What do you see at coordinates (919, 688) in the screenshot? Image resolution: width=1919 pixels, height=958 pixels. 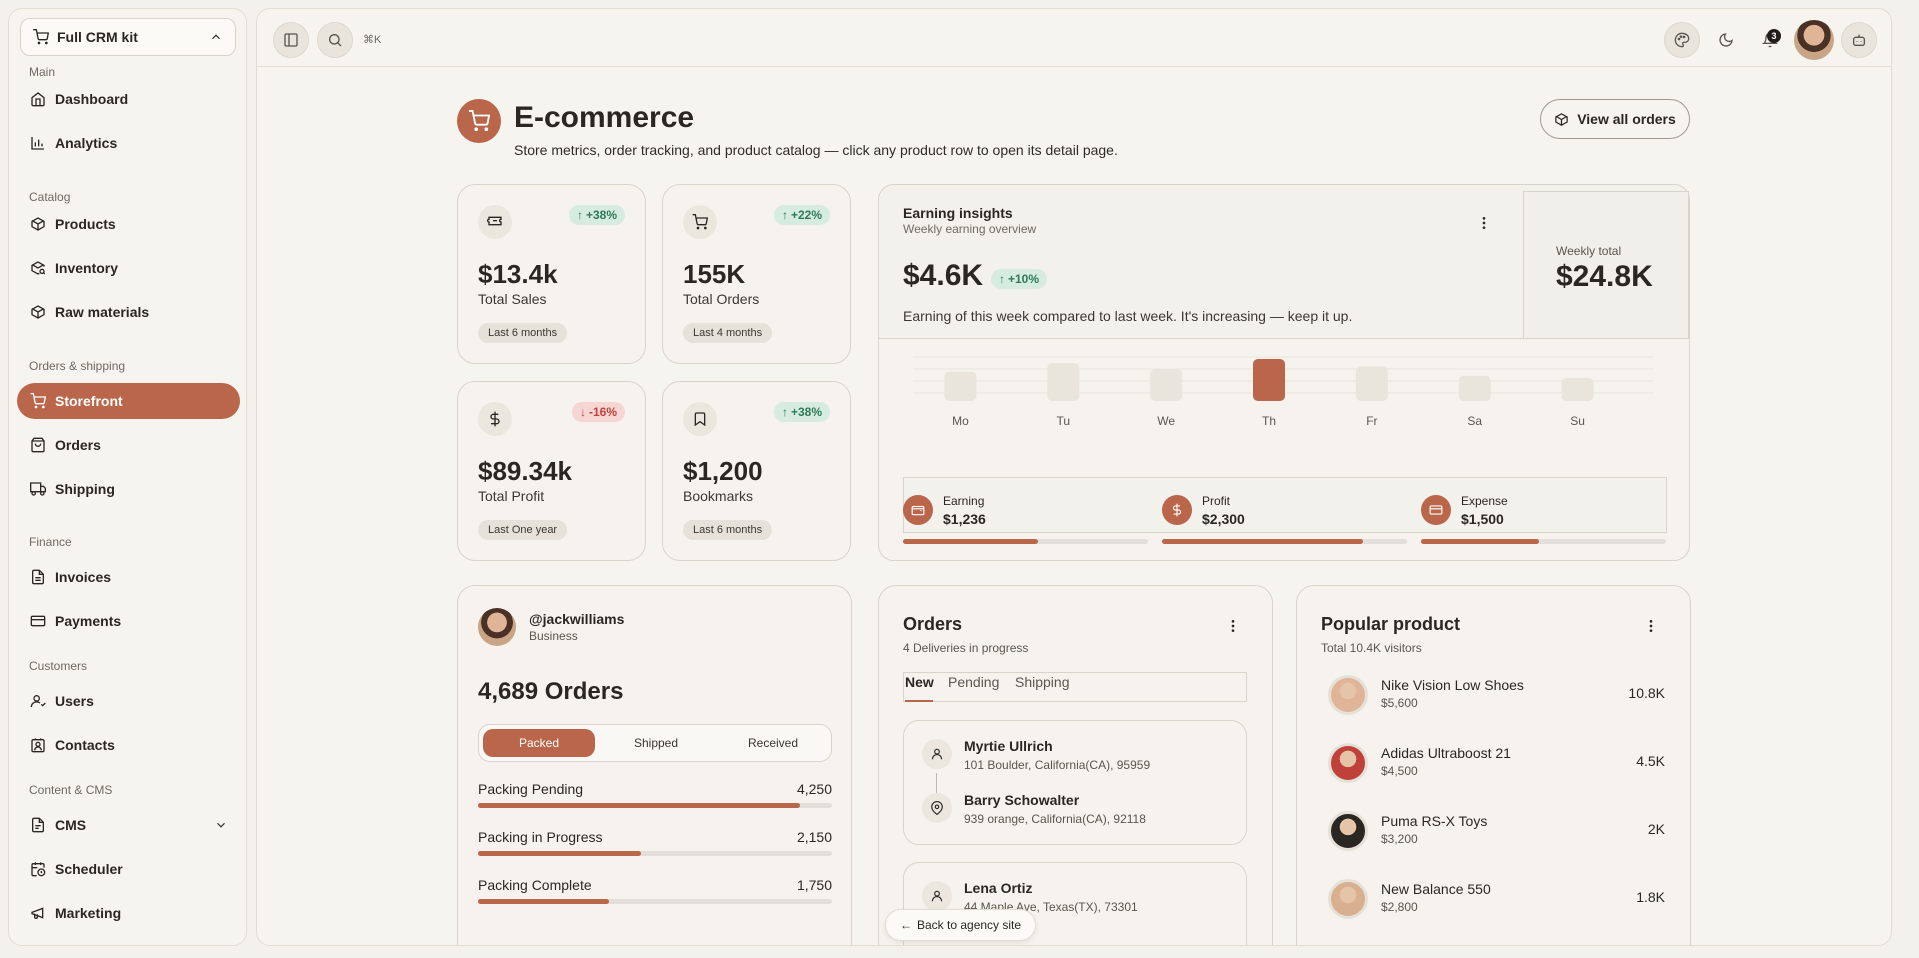 I see `tab-new: New` at bounding box center [919, 688].